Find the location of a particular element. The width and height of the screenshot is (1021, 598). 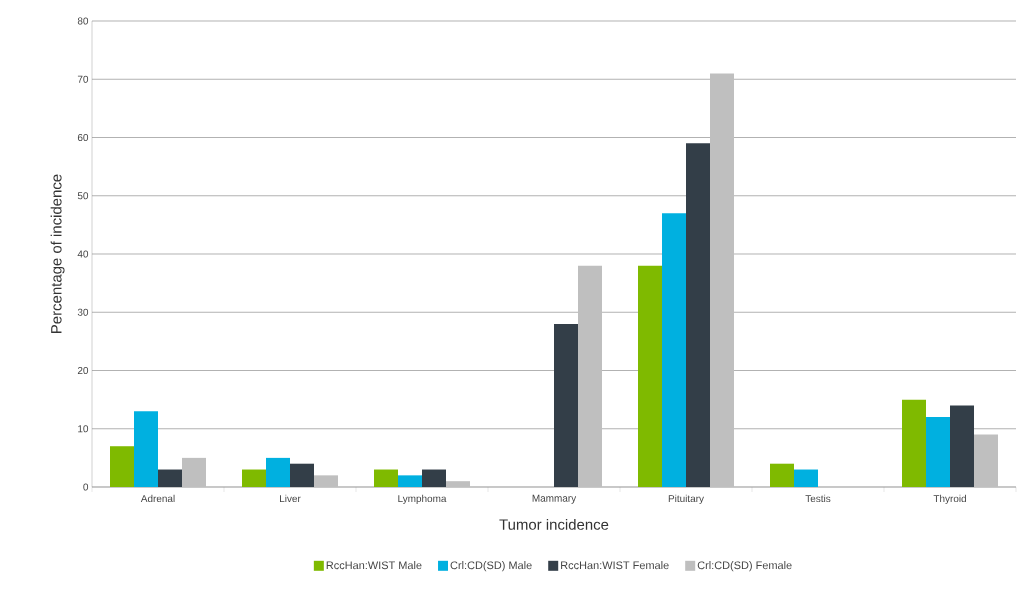

y-tick-label: 30 is located at coordinates (83, 312).